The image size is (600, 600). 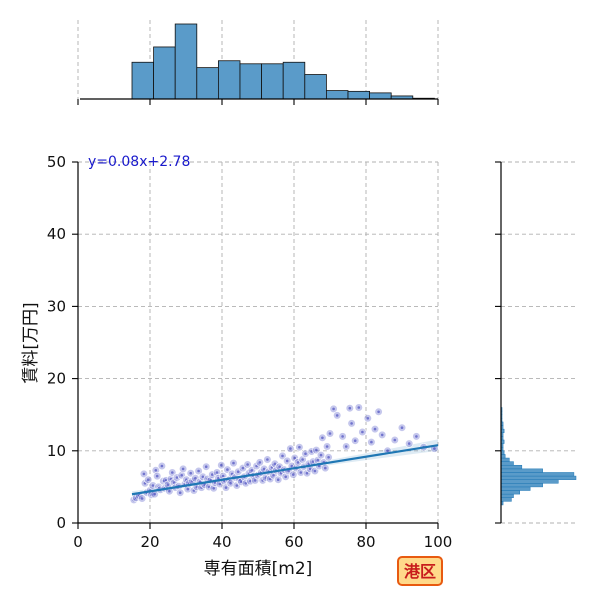 What do you see at coordinates (438, 542) in the screenshot?
I see `x-tick-label: 100` at bounding box center [438, 542].